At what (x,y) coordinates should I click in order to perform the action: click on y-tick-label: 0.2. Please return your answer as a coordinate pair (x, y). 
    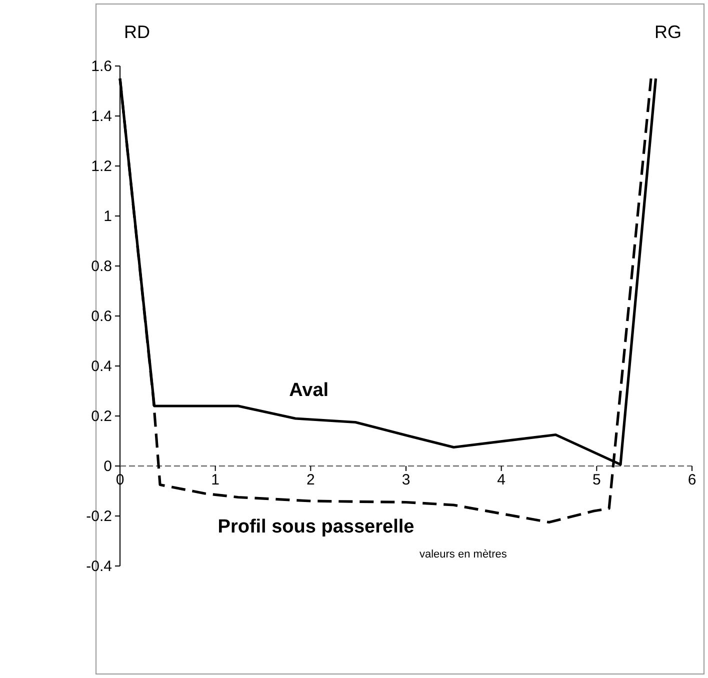
    Looking at the image, I should click on (101, 416).